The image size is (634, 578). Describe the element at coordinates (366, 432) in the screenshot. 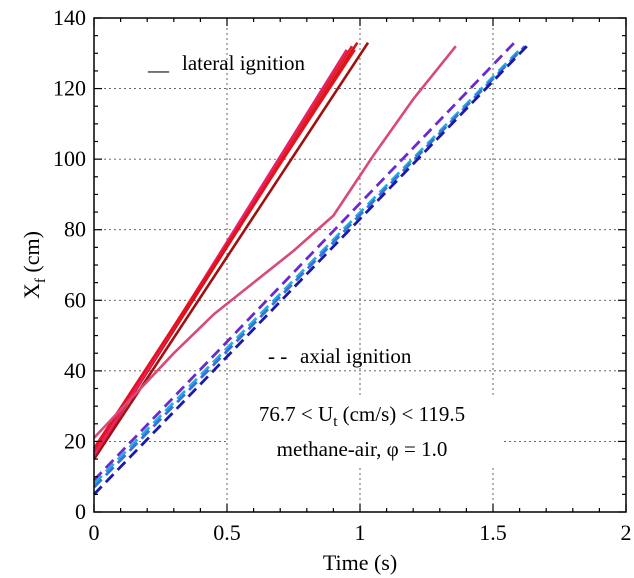

I see `annotation-background` at that location.